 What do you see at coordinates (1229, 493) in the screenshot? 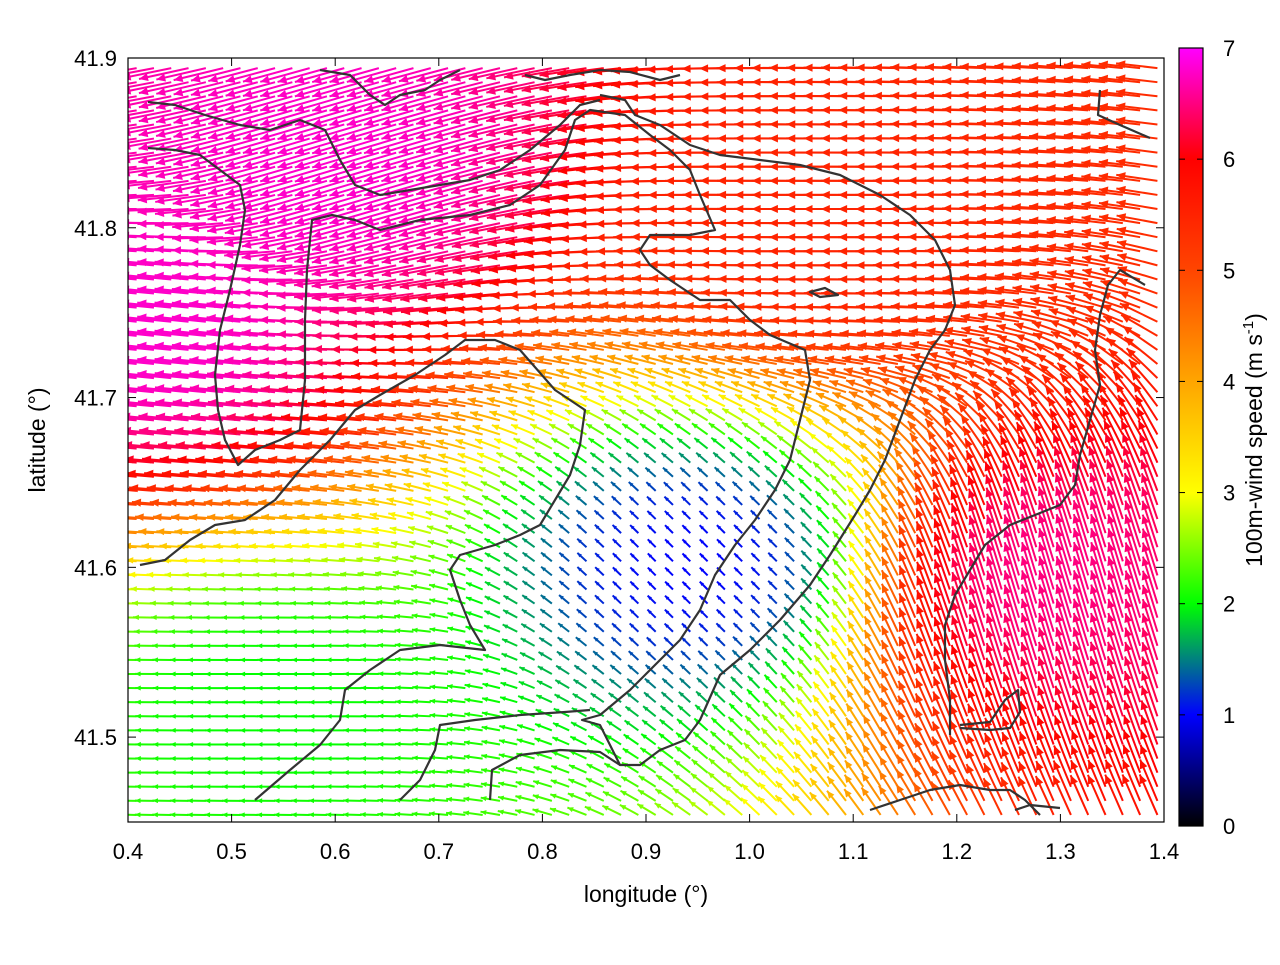
I see `colorbar-tick-label: 3` at bounding box center [1229, 493].